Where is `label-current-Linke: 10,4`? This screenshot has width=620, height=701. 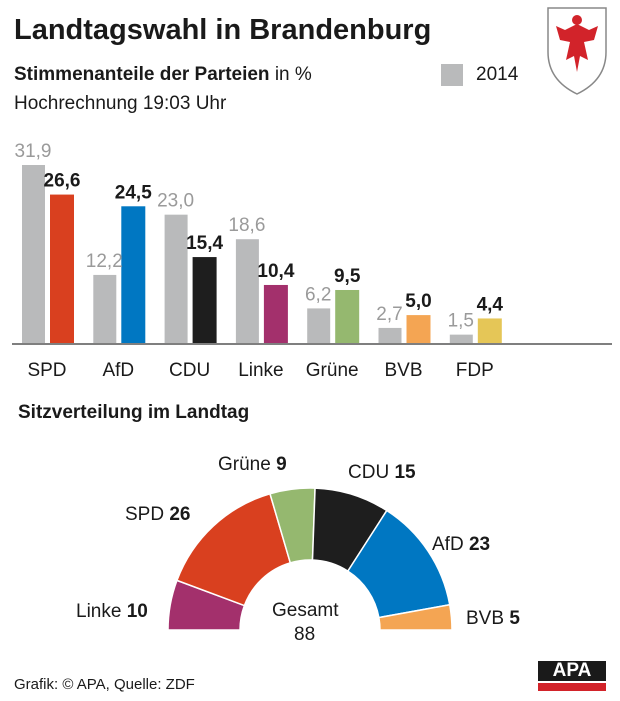
label-current-Linke: 10,4 is located at coordinates (275, 271).